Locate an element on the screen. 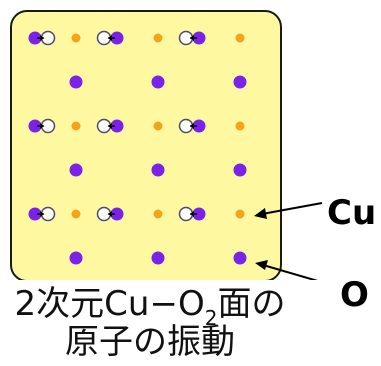 The width and height of the screenshot is (381, 366). caption-line-1-end: 面の is located at coordinates (251, 304).